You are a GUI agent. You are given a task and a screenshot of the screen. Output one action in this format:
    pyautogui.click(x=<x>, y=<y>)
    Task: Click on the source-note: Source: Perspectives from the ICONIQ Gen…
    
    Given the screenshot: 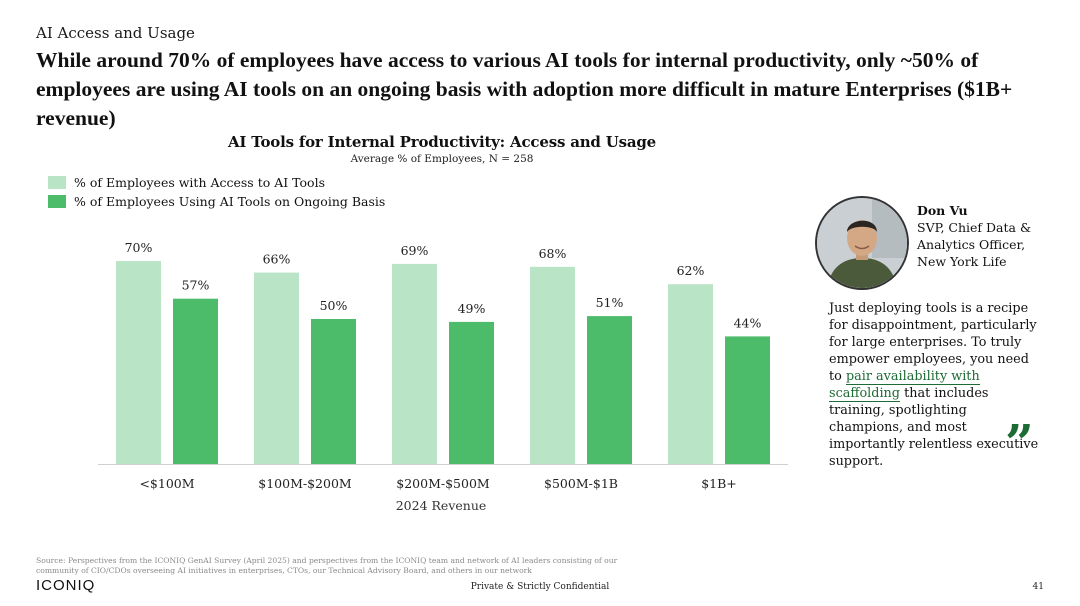 What is the action you would take?
    pyautogui.click(x=327, y=565)
    